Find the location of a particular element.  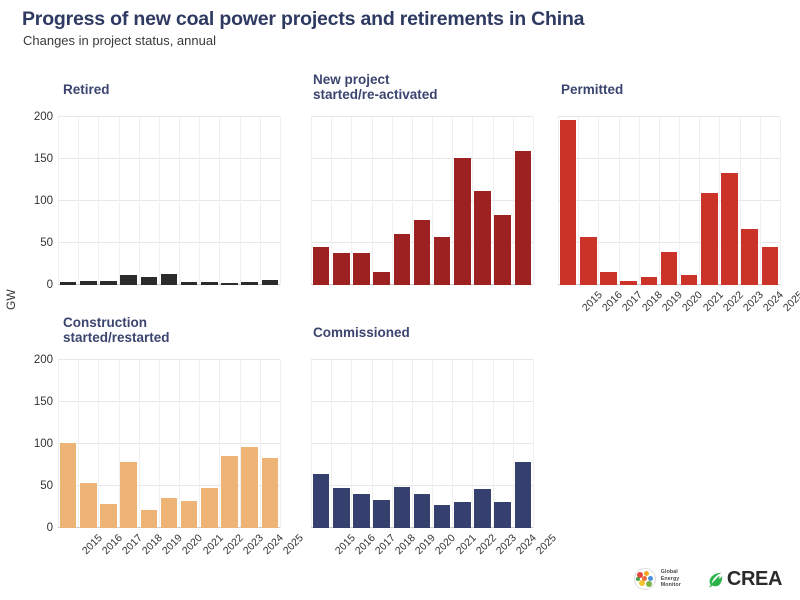

bar-permitted-2022 is located at coordinates (709, 239).